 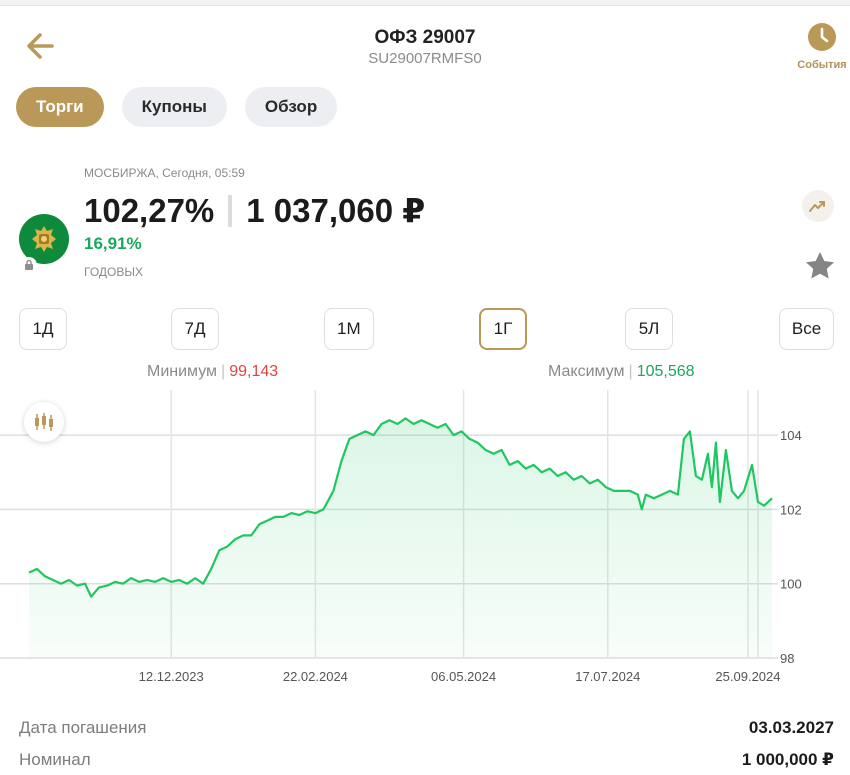 What do you see at coordinates (336, 210) in the screenshot?
I see `price-rub: 1 037,060 ₽` at bounding box center [336, 210].